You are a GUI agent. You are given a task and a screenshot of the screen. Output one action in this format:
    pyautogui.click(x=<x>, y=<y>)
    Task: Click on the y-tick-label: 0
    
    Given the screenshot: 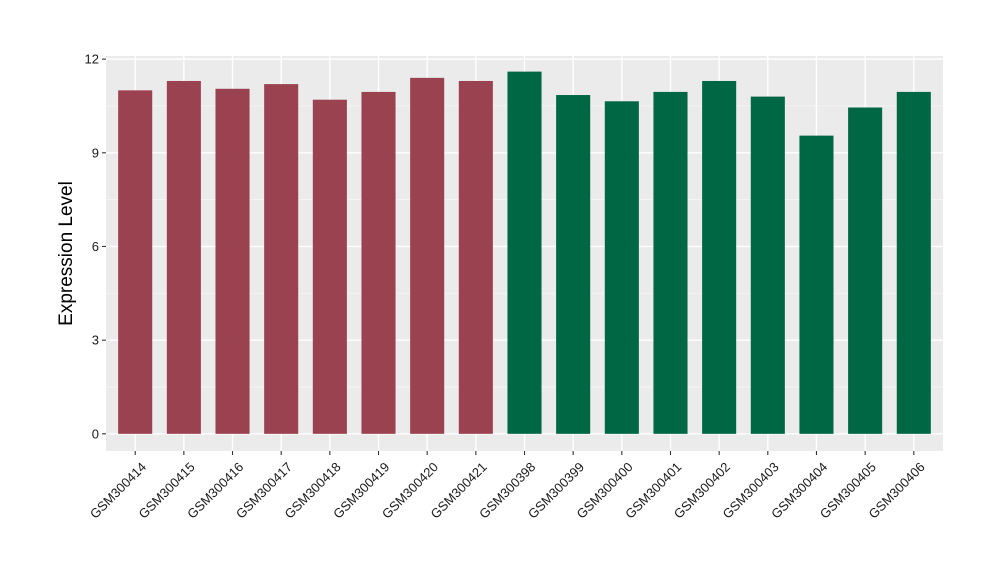 What is the action you would take?
    pyautogui.click(x=95, y=433)
    